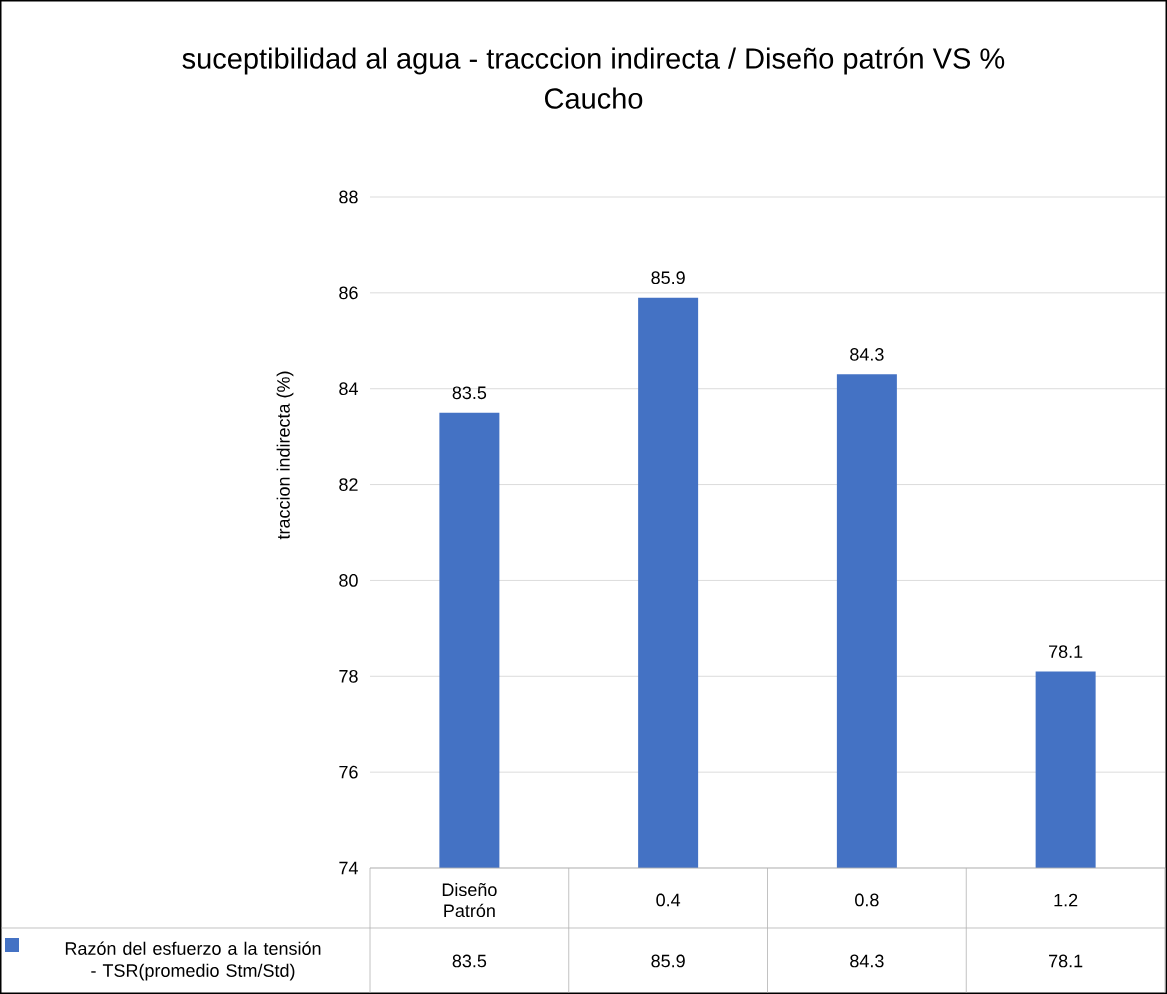 This screenshot has width=1167, height=994. Describe the element at coordinates (348, 868) in the screenshot. I see `y-tick-label: 74` at that location.